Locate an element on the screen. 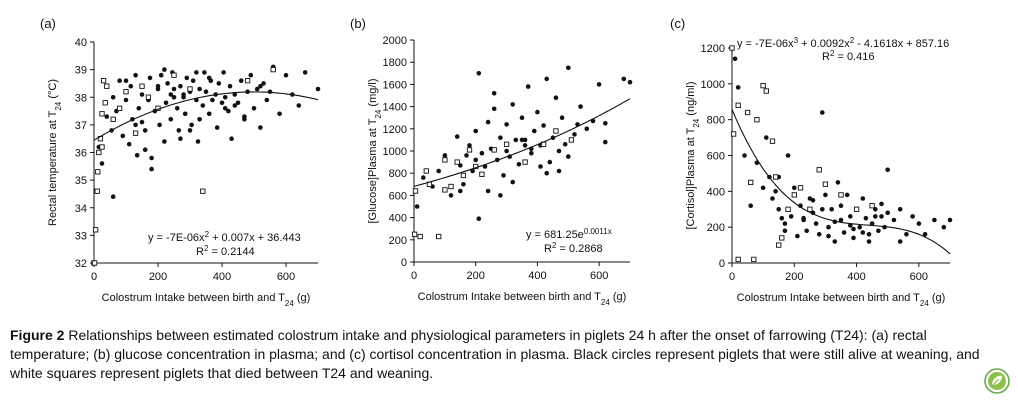 This screenshot has height=400, width=1018. x-tick-label: 400 is located at coordinates (537, 276).